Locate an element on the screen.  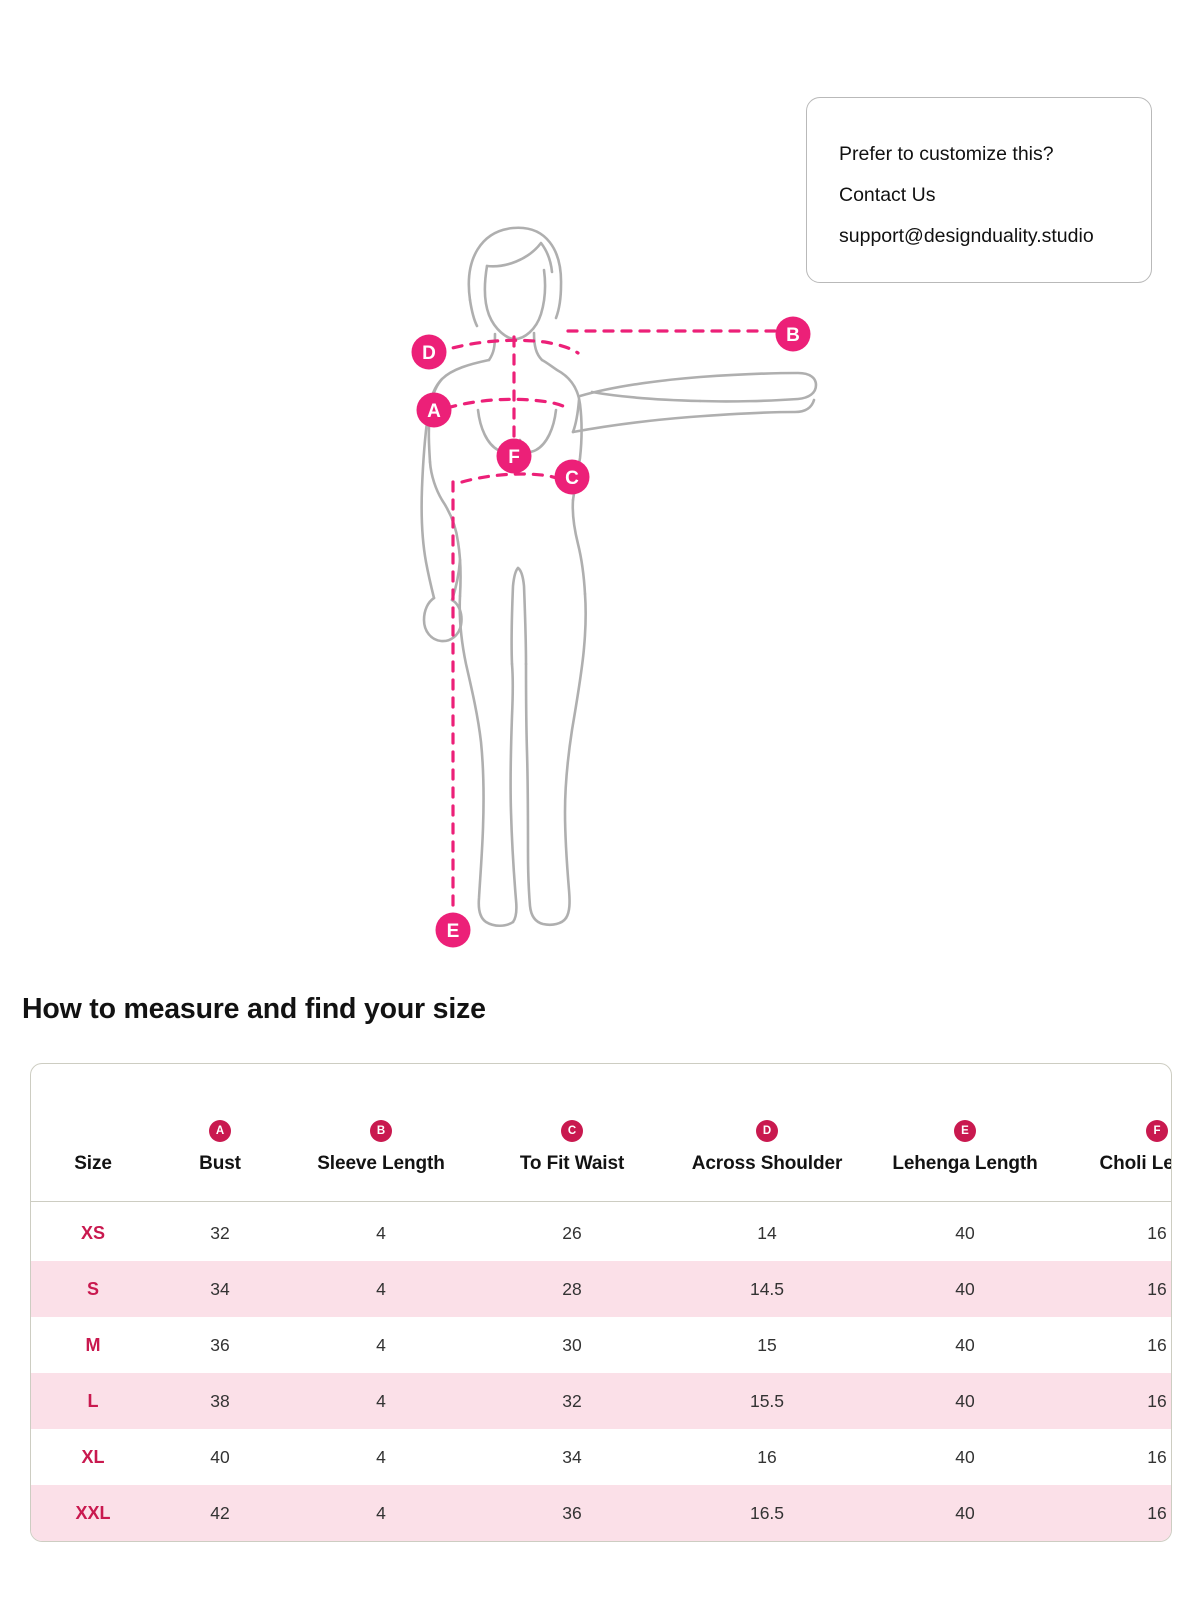
cell-waist: 32 is located at coordinates (572, 1401).